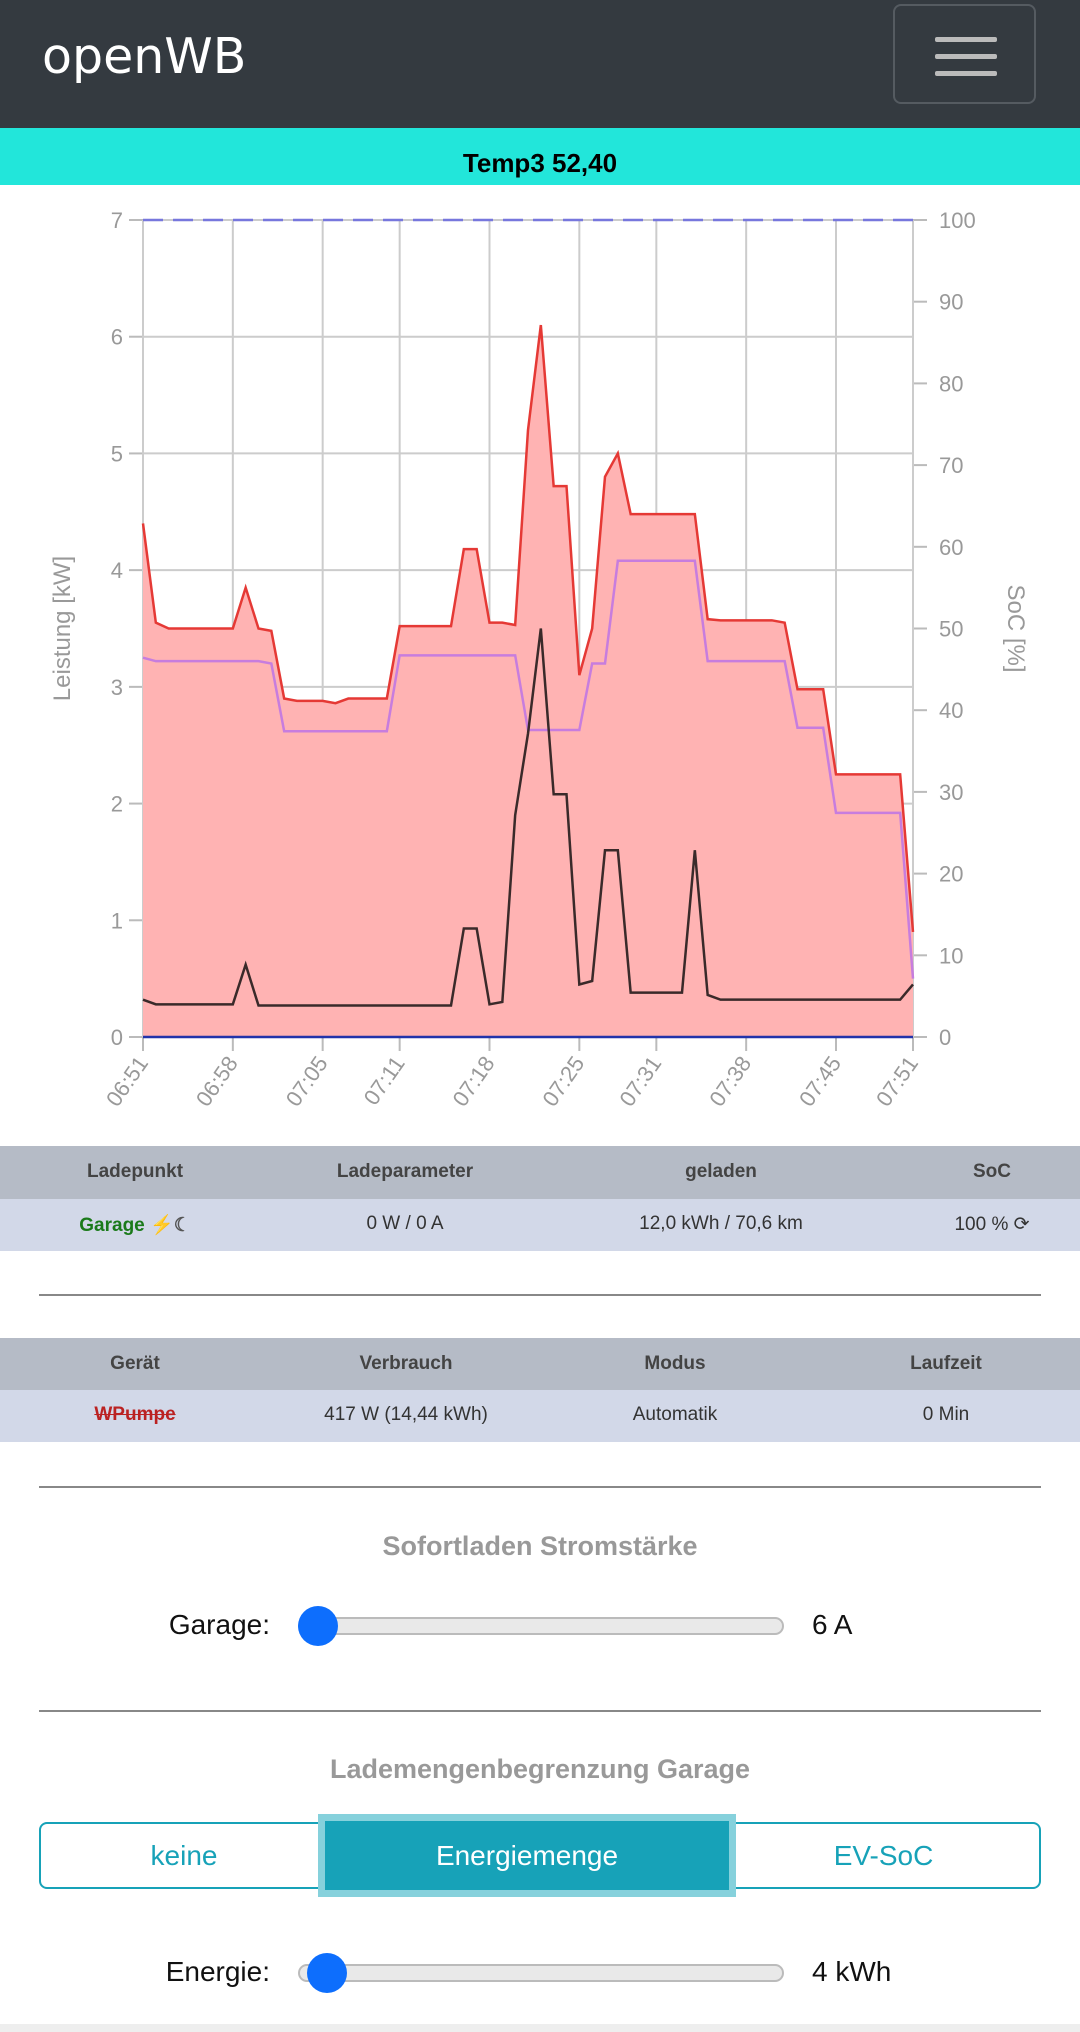 The width and height of the screenshot is (1080, 2032). What do you see at coordinates (540, 1416) in the screenshot?
I see `table-row: WPumpe 417 W (14,44 kWh) Automatik 0 Min` at bounding box center [540, 1416].